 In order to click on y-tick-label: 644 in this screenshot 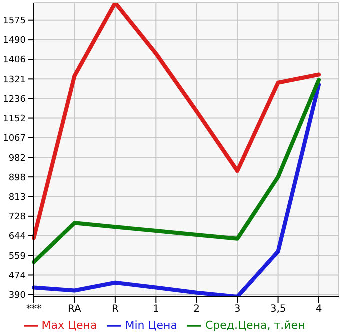, I will do `click(17, 237)`.